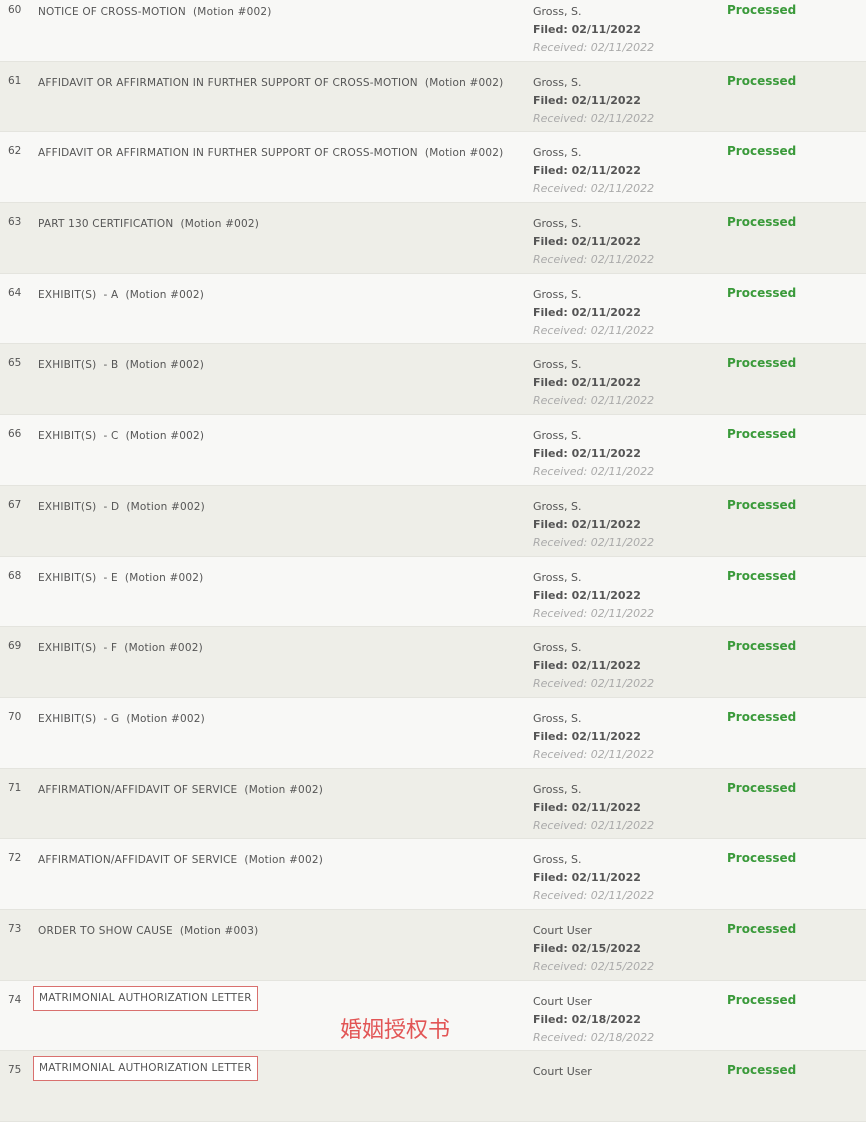  Describe the element at coordinates (121, 506) in the screenshot. I see `document-link: EXHIBIT(S) - D (Motion #002)` at that location.